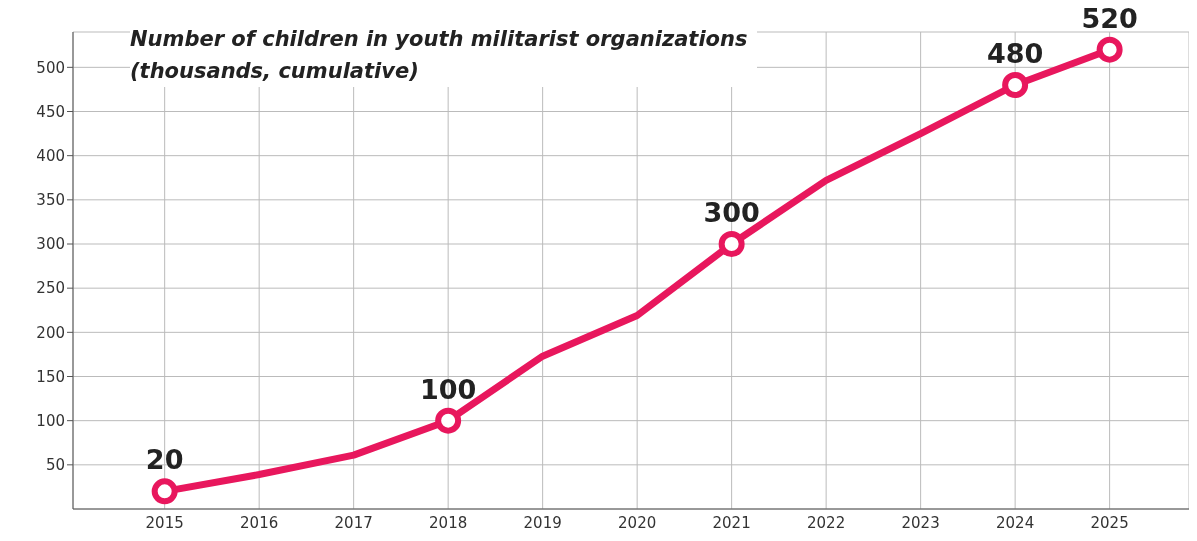 The image size is (1197, 541). What do you see at coordinates (50, 155) in the screenshot?
I see `y-tick-label: 400` at bounding box center [50, 155].